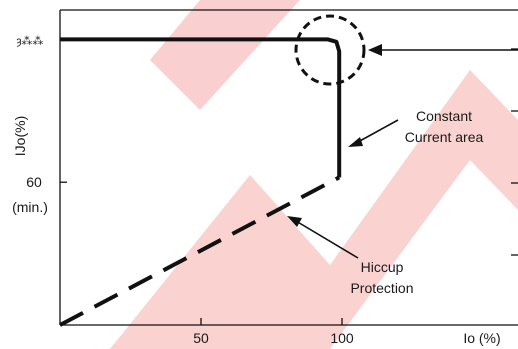 This screenshot has height=349, width=518. What do you see at coordinates (330, 50) in the screenshot?
I see `limit-highlight-circle` at bounding box center [330, 50].